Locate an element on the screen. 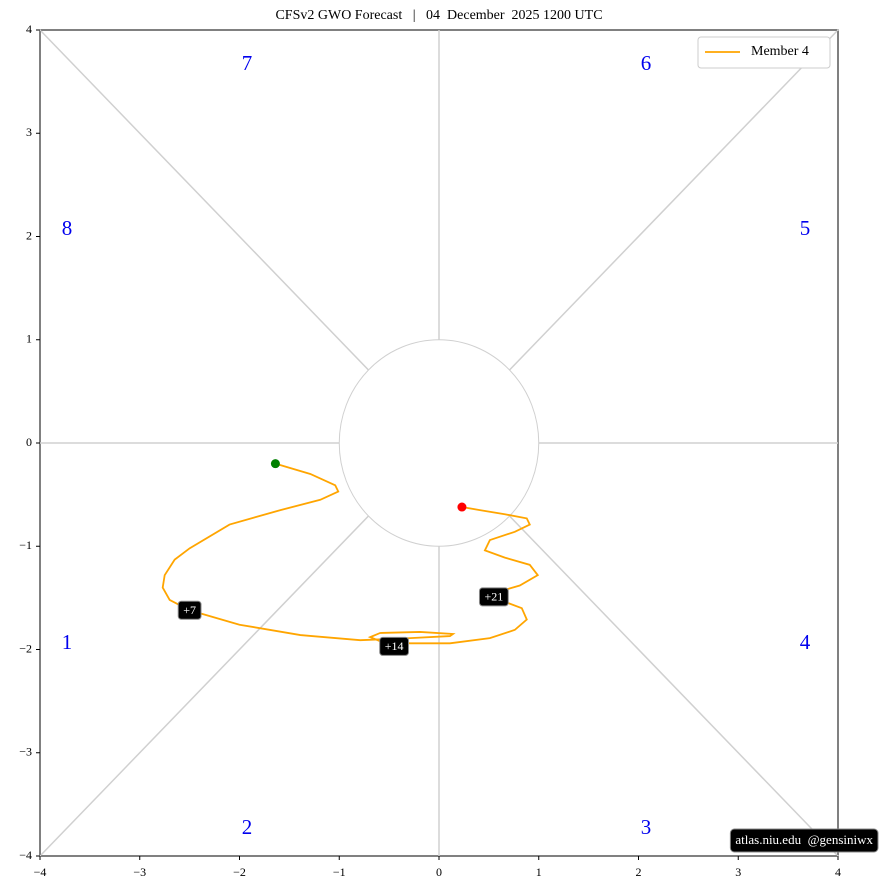 Image resolution: width=881 pixels, height=890 pixels. annotation: +14 is located at coordinates (394, 646).